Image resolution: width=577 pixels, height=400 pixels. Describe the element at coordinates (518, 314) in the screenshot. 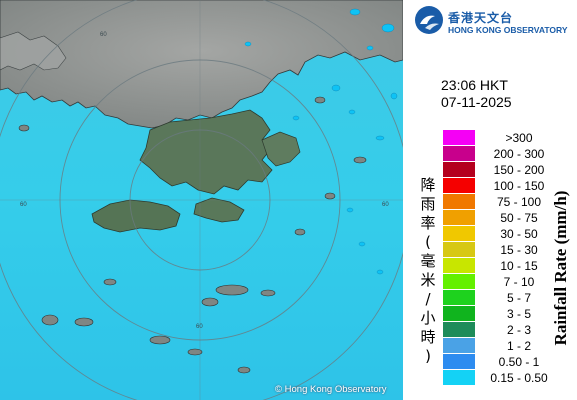

I see `legend-label: 3 - 5` at that location.